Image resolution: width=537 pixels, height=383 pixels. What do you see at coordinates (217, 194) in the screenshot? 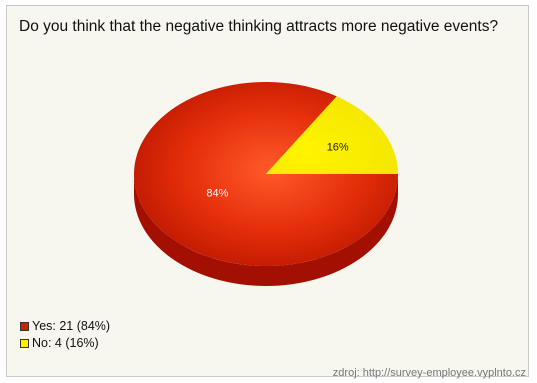
I see `pie-label-yes: 84%` at bounding box center [217, 194].